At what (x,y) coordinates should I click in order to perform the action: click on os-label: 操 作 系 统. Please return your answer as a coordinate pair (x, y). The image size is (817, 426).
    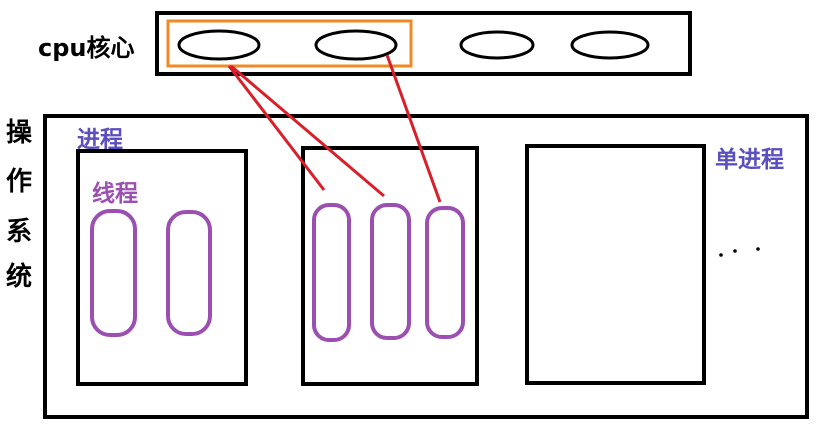
    Looking at the image, I should click on (19, 205).